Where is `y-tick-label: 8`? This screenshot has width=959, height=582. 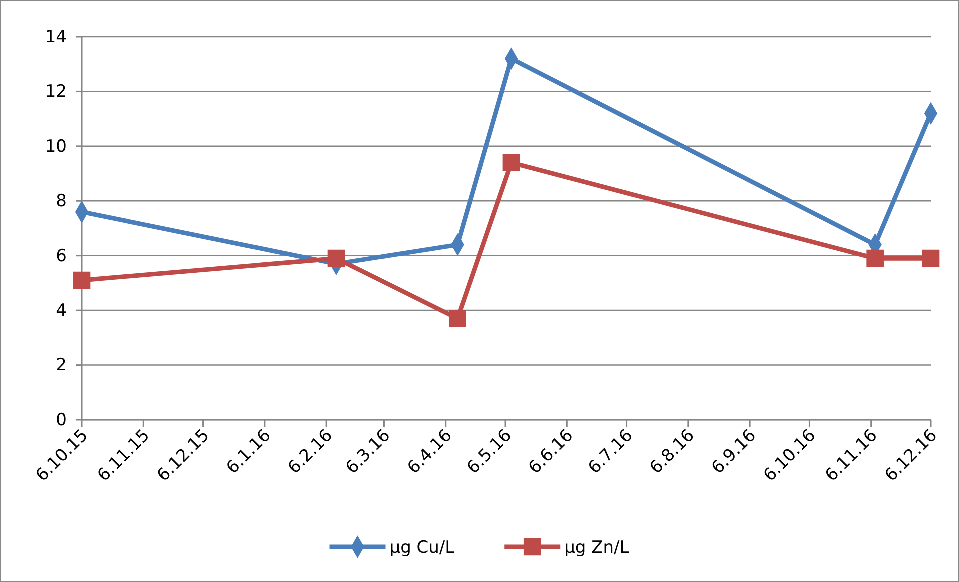 y-tick-label: 8 is located at coordinates (61, 202).